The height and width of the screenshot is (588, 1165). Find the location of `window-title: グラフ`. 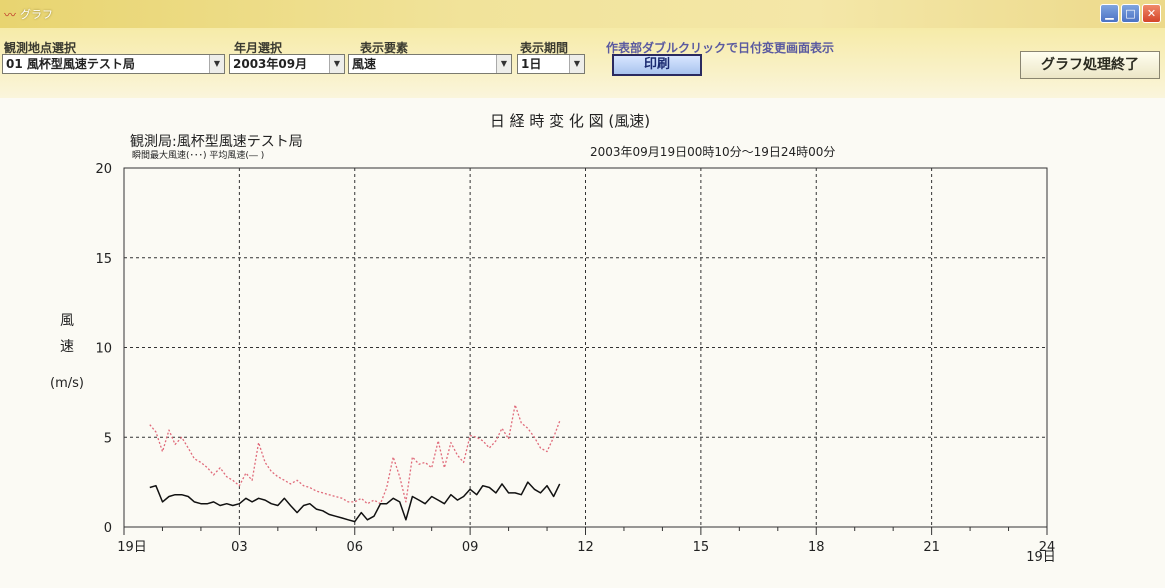

window-title: グラフ is located at coordinates (36, 14).